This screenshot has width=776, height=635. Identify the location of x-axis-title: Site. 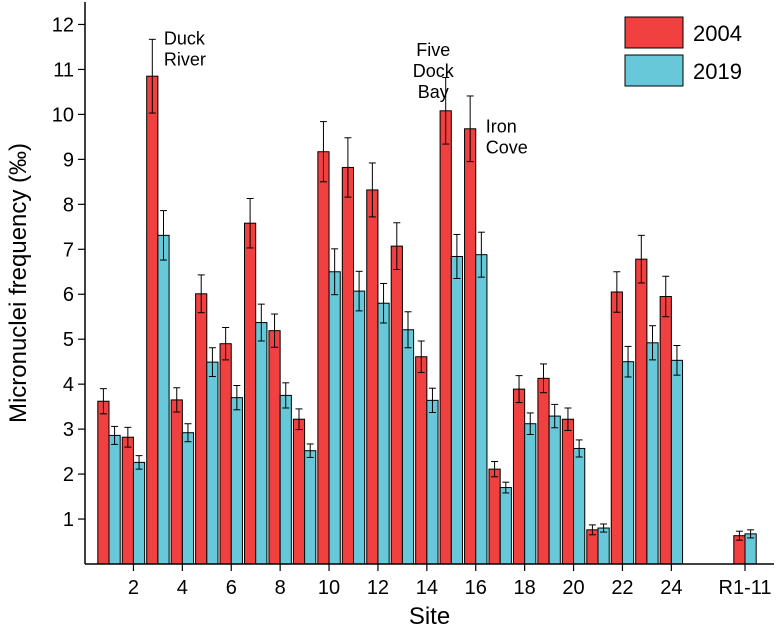
(429, 616).